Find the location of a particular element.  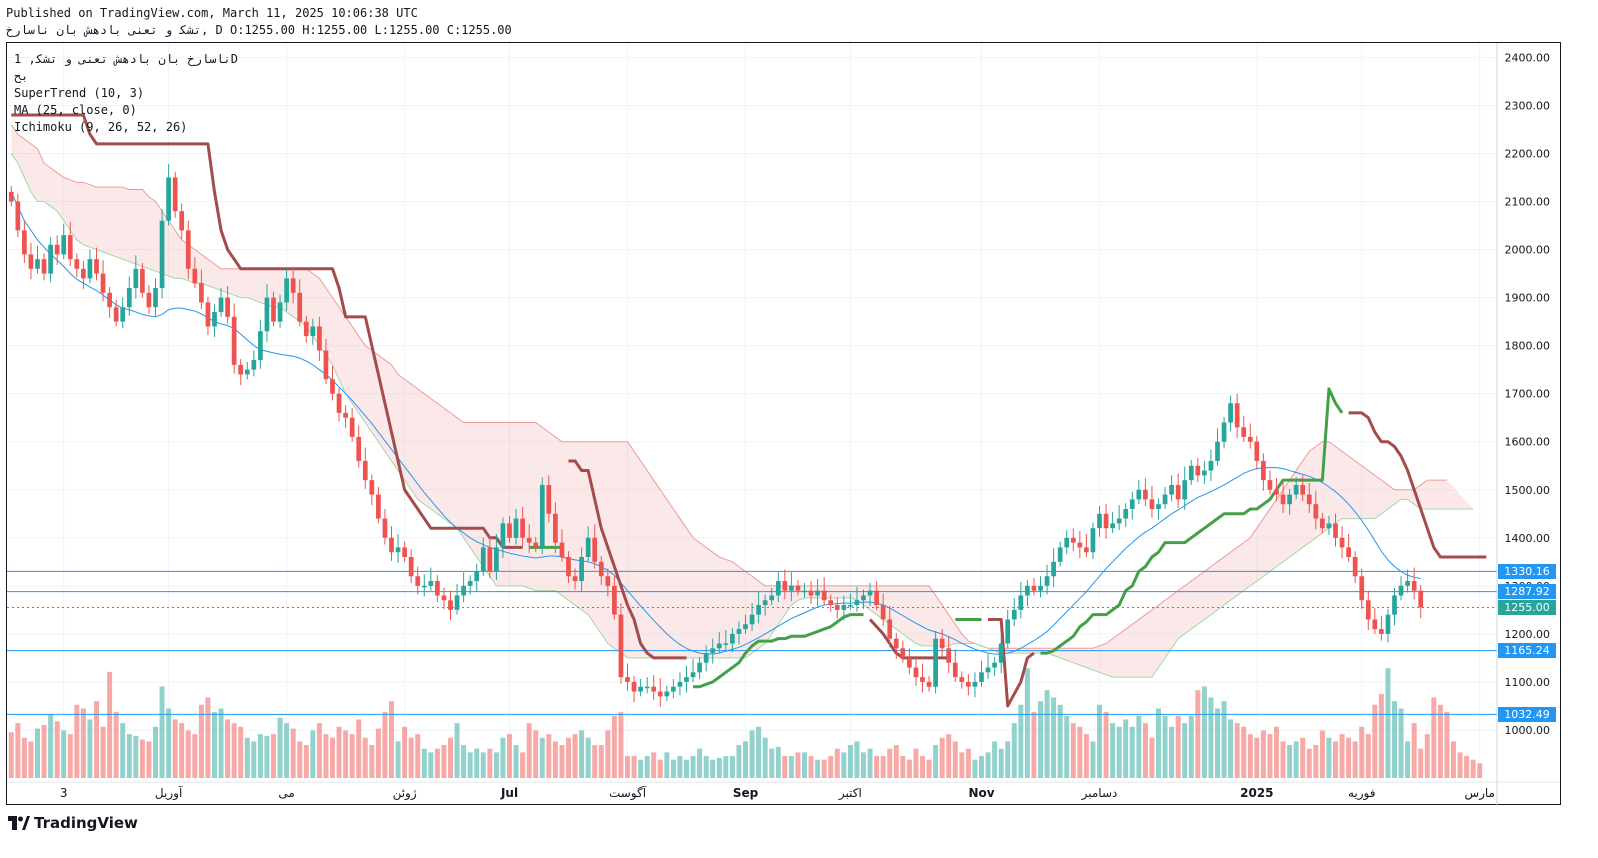

price-tag-1032.49: 1032.49 is located at coordinates (1527, 714).